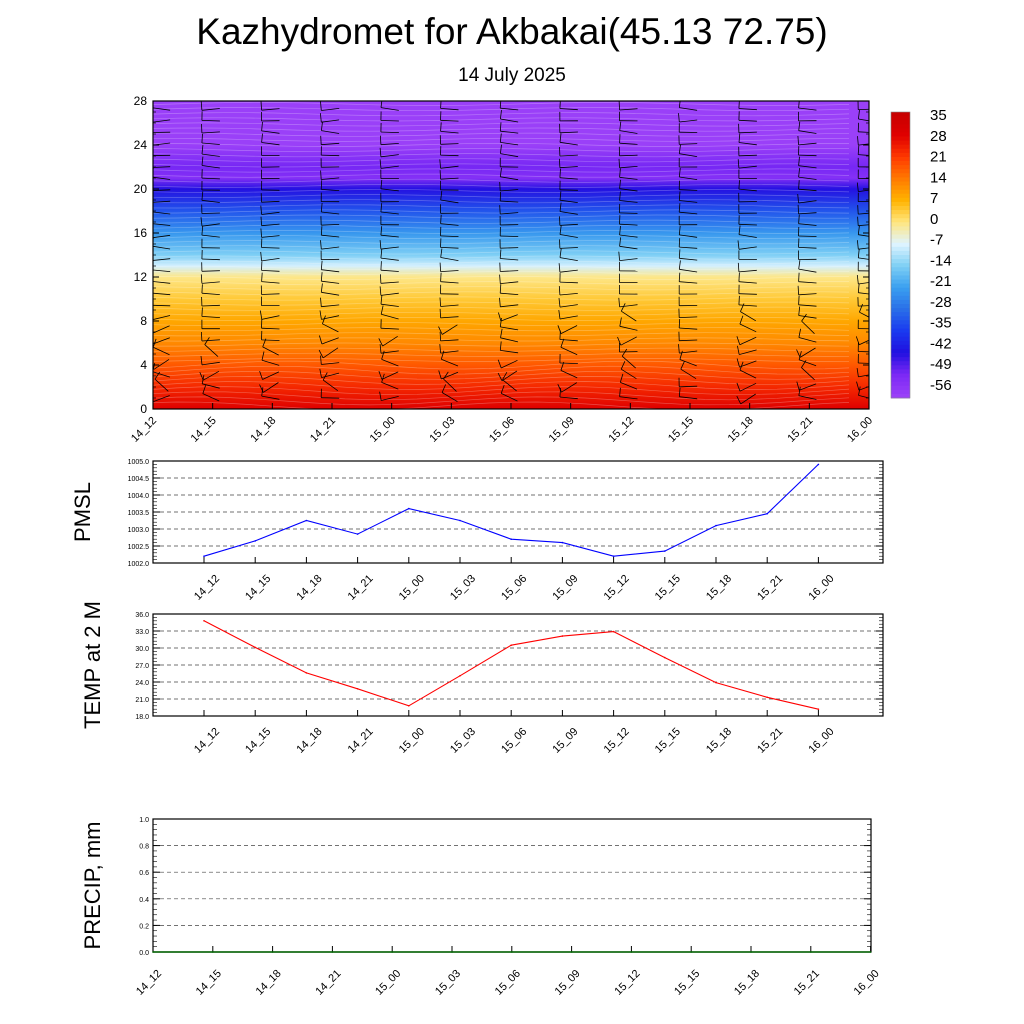 This screenshot has width=1024, height=1024. What do you see at coordinates (142, 649) in the screenshot?
I see `y-tick-label: 30.0` at bounding box center [142, 649].